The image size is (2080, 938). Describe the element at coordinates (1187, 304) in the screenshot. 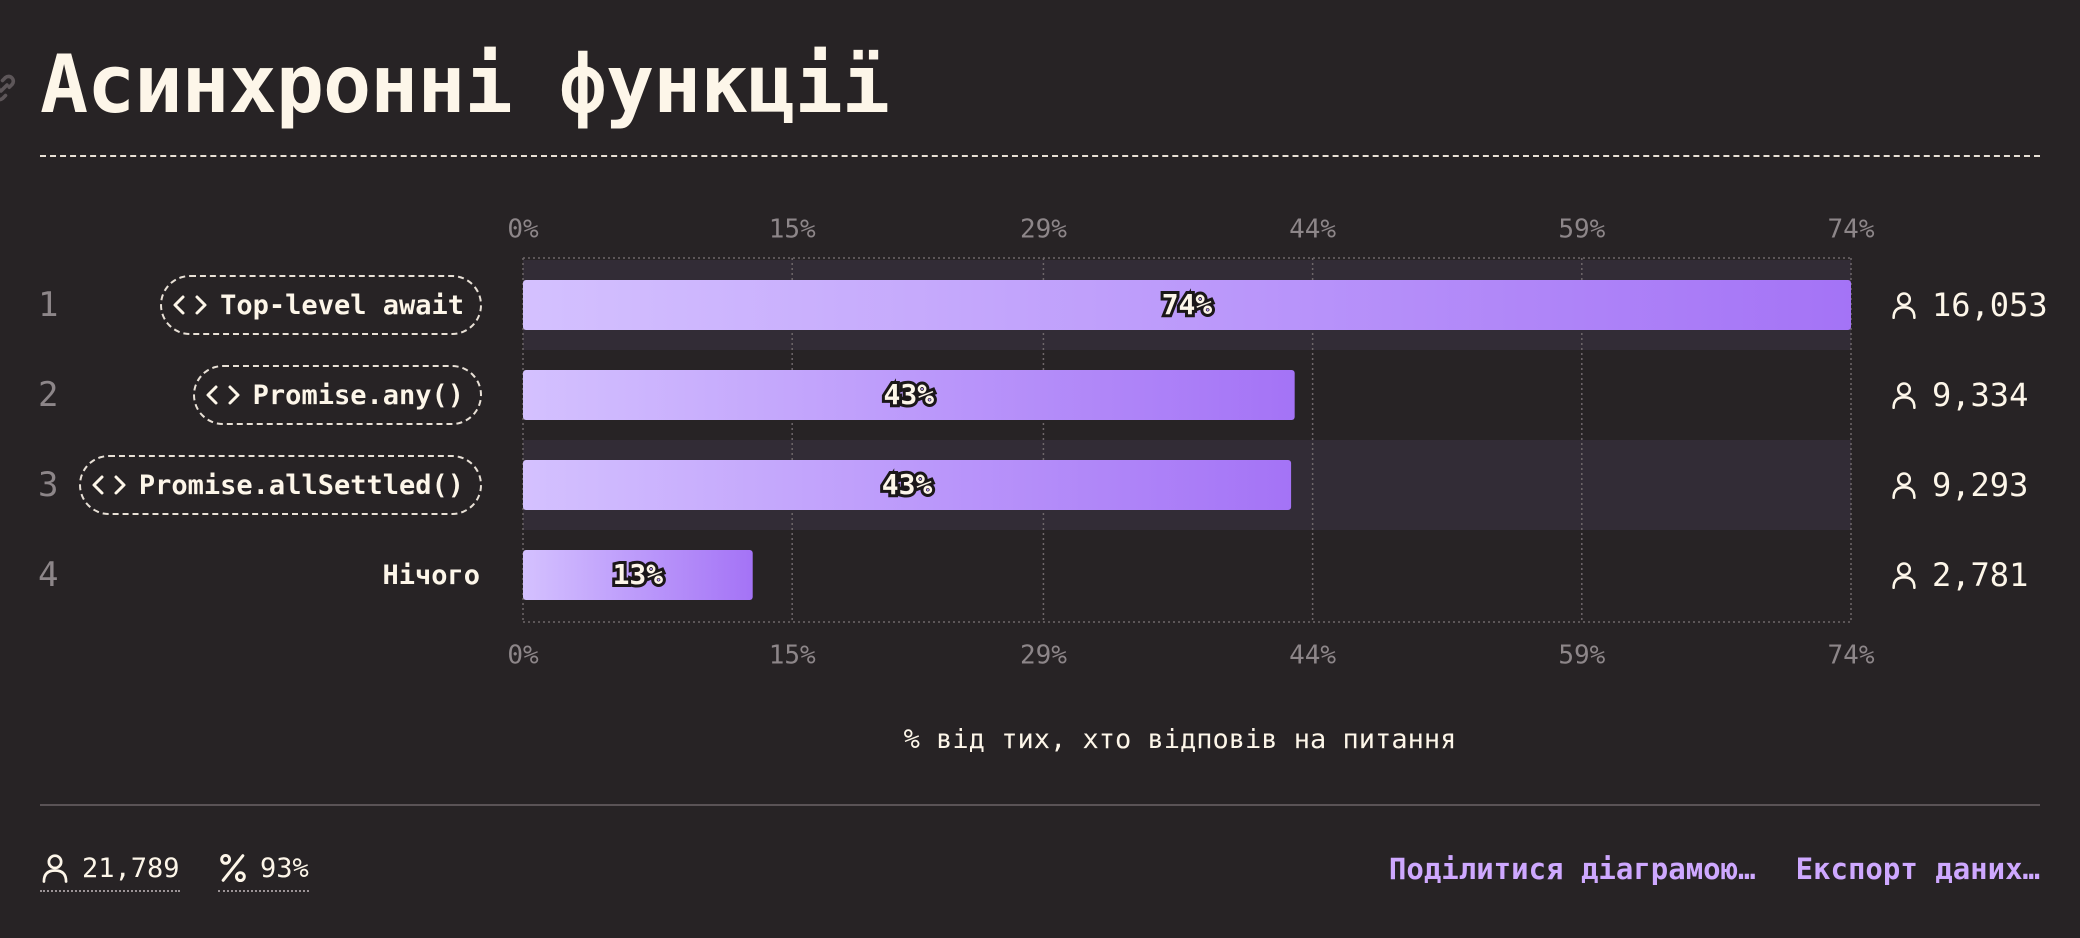

I see `bar-value-label: 74%` at that location.